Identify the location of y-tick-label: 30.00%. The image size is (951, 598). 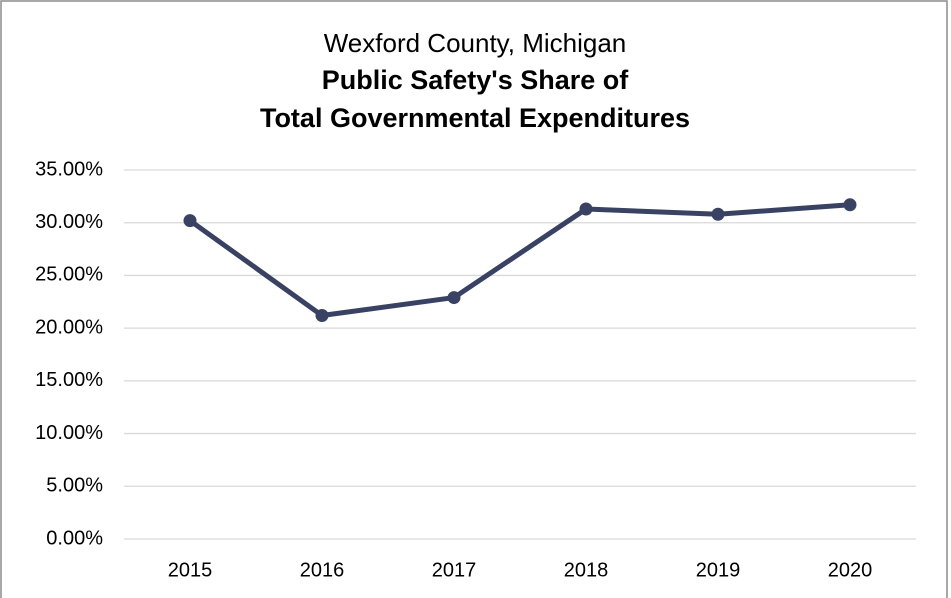
(69, 222).